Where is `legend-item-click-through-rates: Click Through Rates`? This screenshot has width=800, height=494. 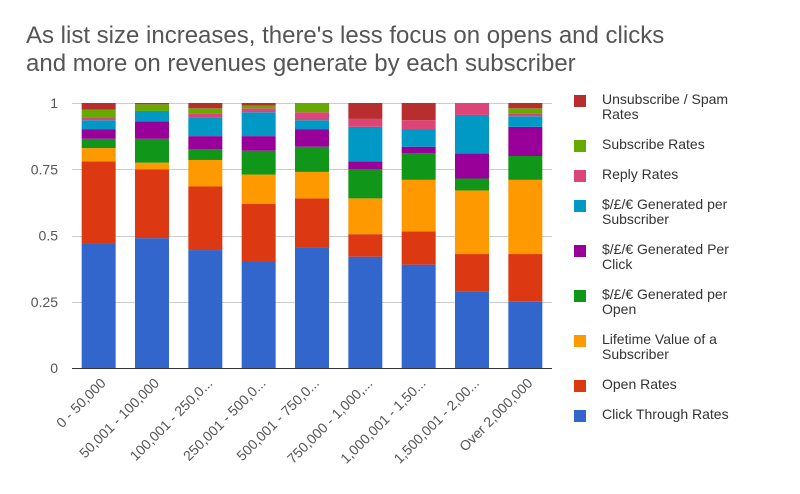
legend-item-click-through-rates: Click Through Rates is located at coordinates (684, 414).